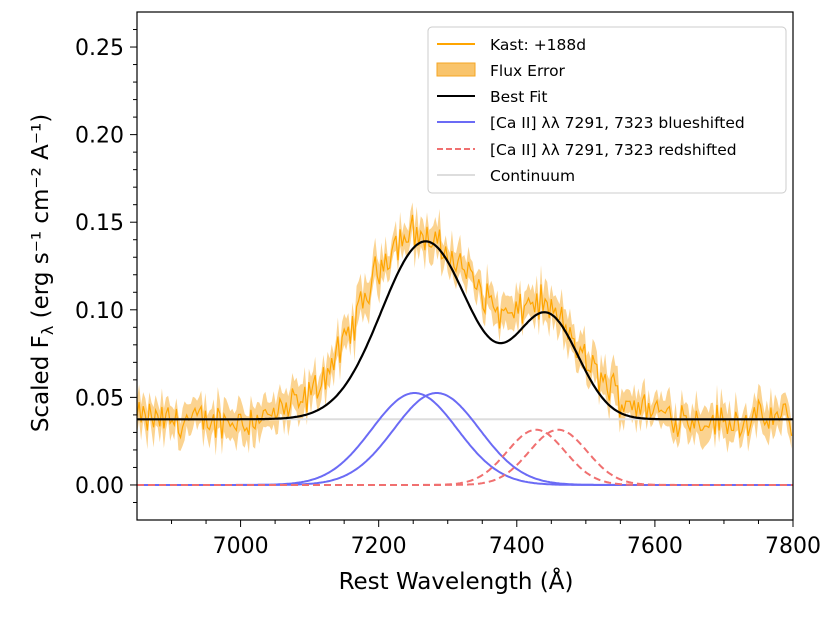 The width and height of the screenshot is (830, 623). I want to click on x-tick-label: 7800, so click(793, 546).